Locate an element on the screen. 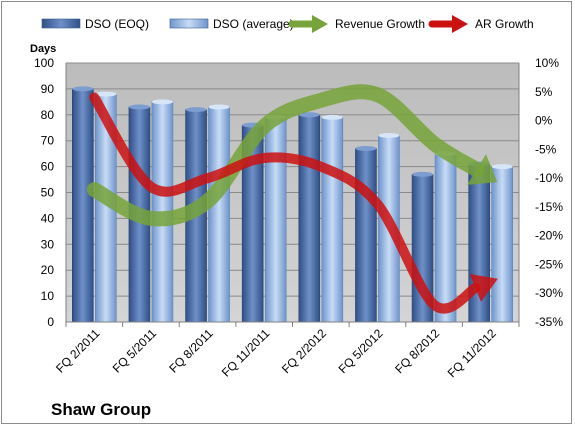 The image size is (575, 427). legend-label: Revenue Growth is located at coordinates (380, 24).